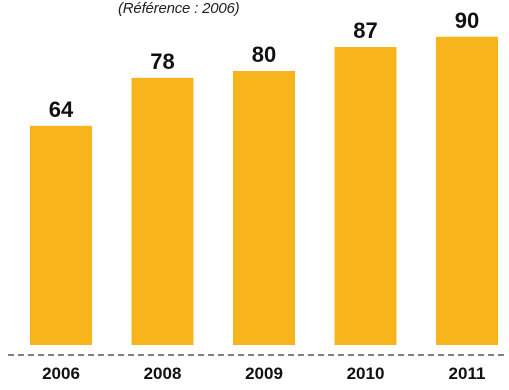  Describe the element at coordinates (467, 20) in the screenshot. I see `value-label-2011: 90` at that location.